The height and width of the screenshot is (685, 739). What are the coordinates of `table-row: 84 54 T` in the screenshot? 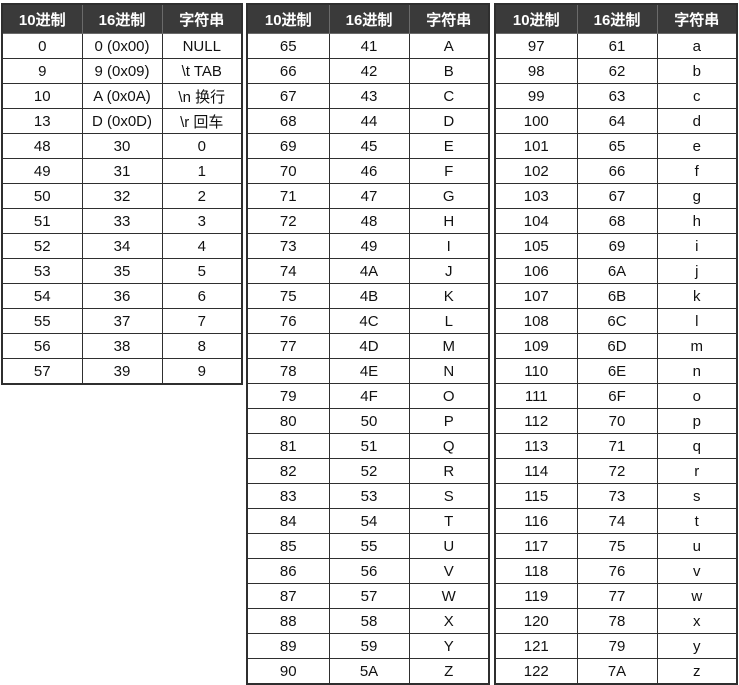 It's located at (368, 521).